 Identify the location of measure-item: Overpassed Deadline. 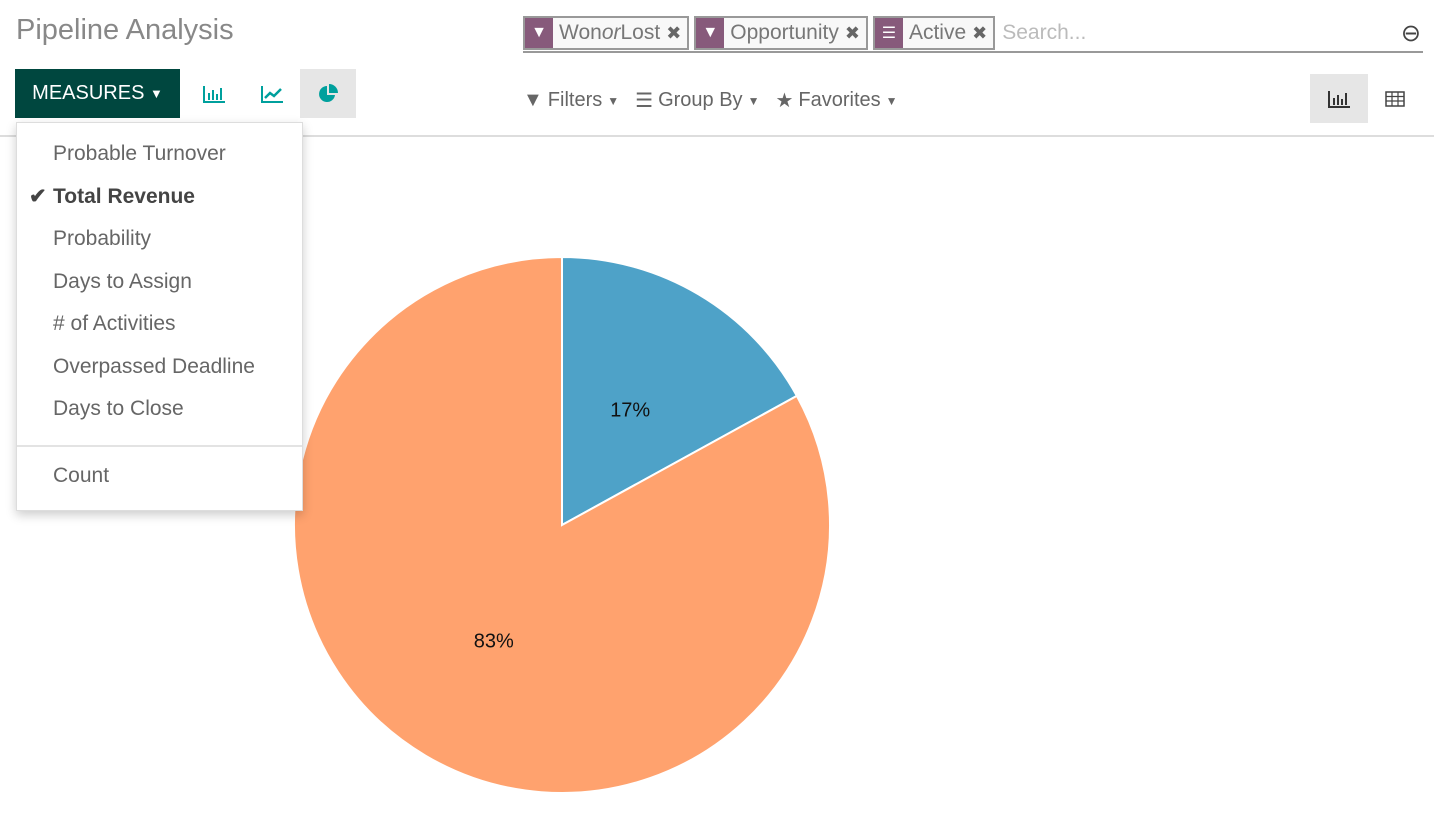
(154, 366).